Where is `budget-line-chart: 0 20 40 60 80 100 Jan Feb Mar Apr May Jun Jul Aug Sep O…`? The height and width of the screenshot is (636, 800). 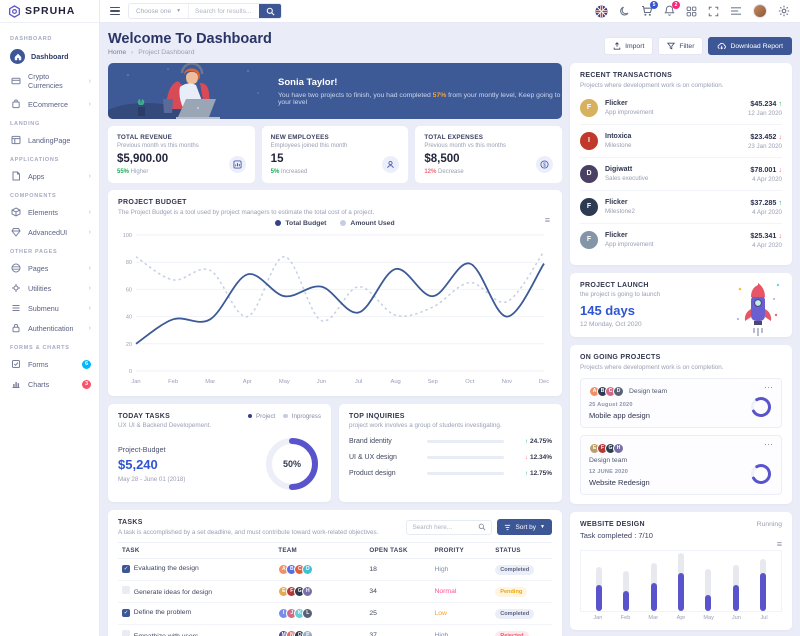 budget-line-chart: 0 20 40 60 80 100 Jan Feb Mar Apr May Jun Jul Aug Sep O… is located at coordinates (336, 309).